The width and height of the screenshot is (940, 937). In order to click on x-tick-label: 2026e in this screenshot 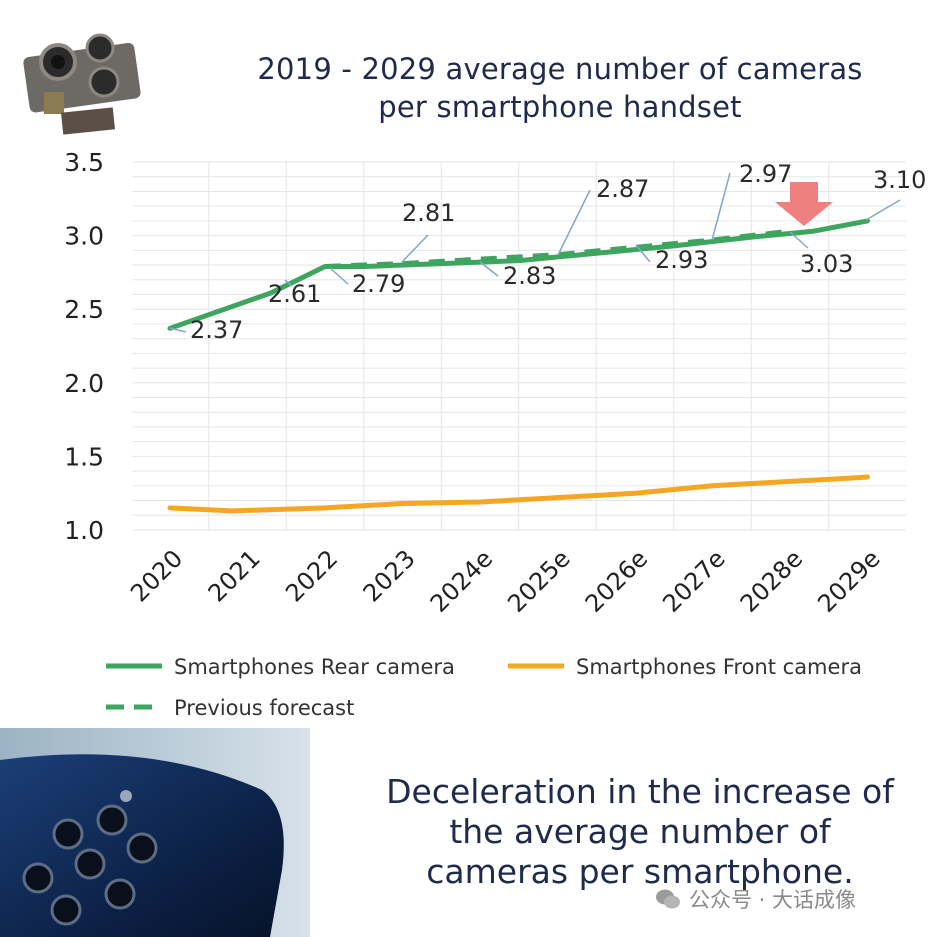, I will do `click(616, 580)`.